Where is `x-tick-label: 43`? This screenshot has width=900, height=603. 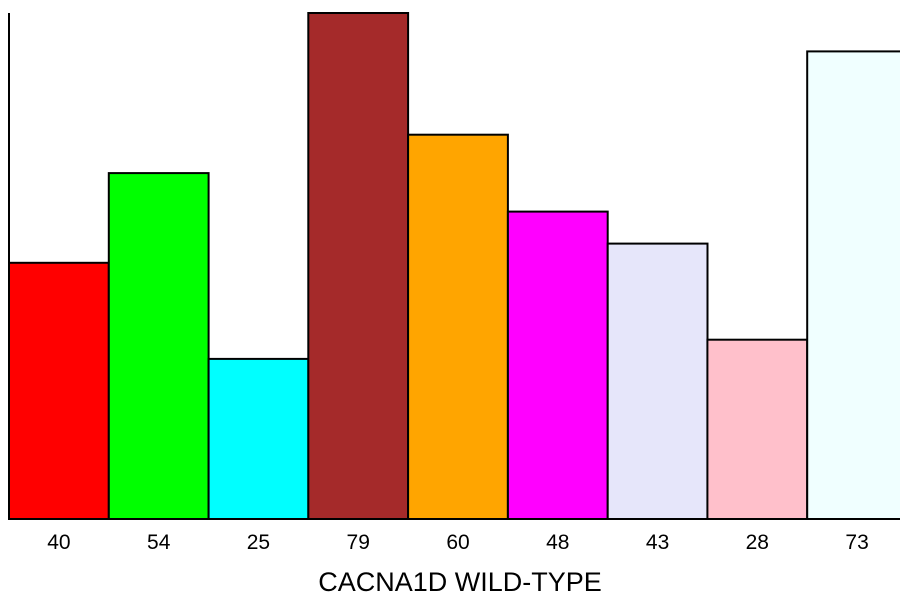
x-tick-label: 43 is located at coordinates (657, 542).